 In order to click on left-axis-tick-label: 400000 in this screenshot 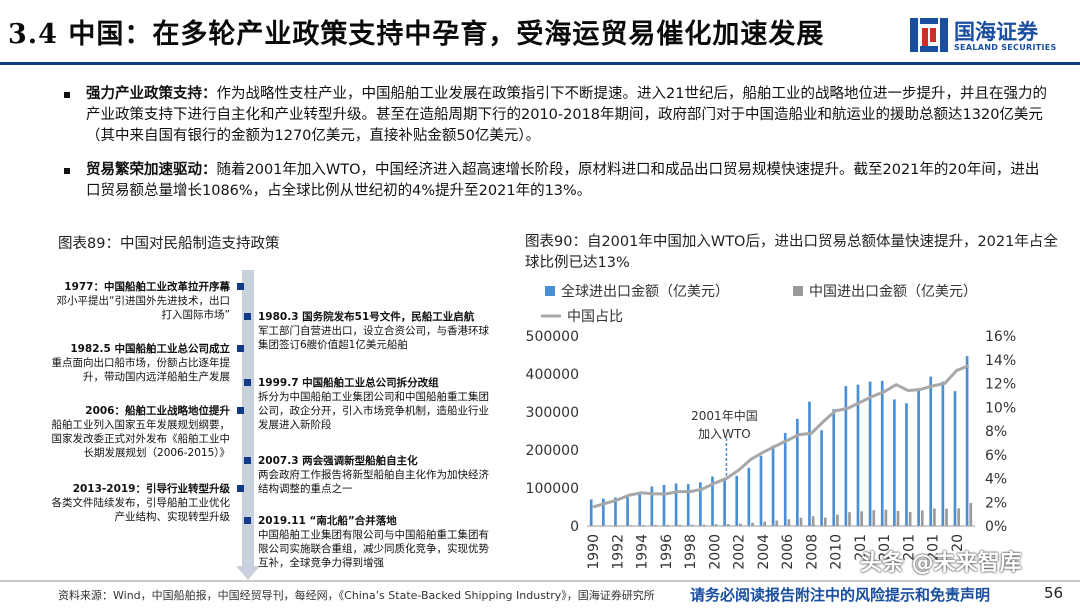, I will do `click(552, 375)`.